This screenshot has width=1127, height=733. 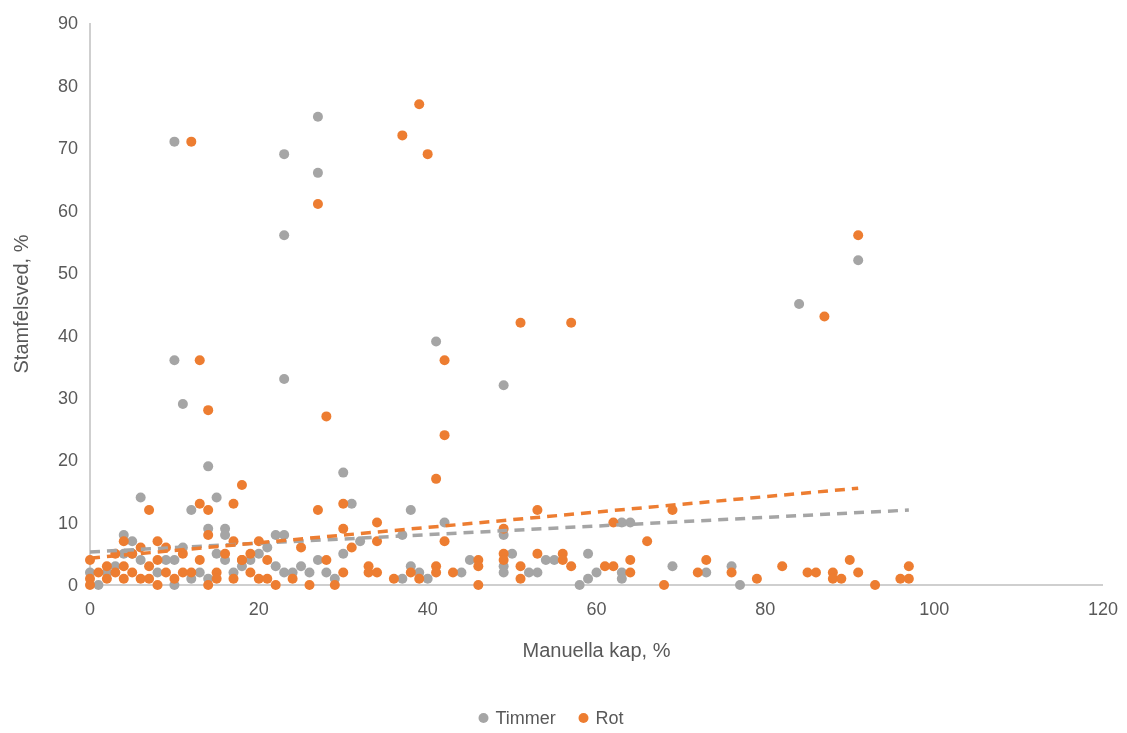 I want to click on y-tick-label: 90, so click(x=67, y=23).